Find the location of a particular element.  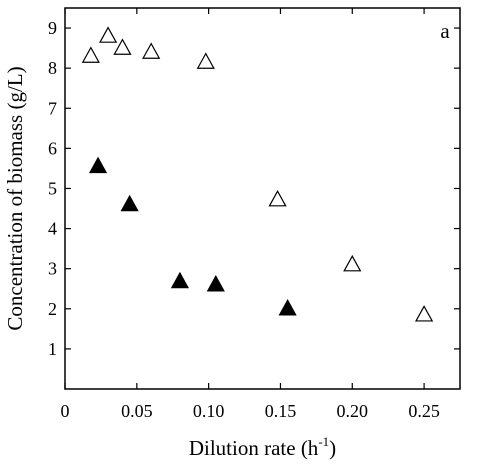

y-tick-label: 1 is located at coordinates (52, 349).